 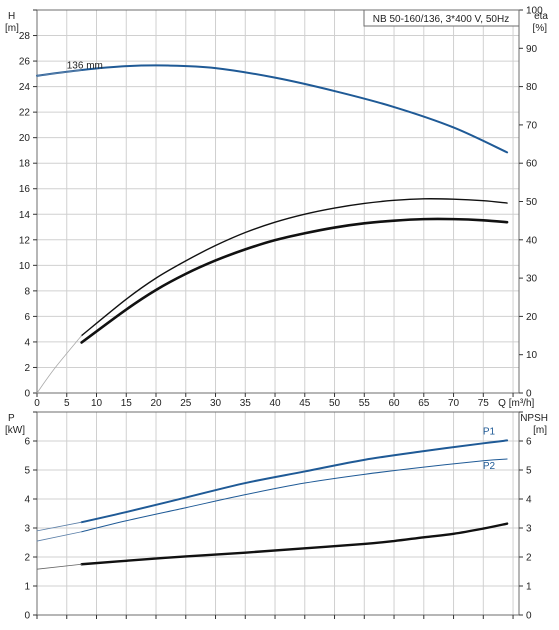 I want to click on y-left-tick-label: 3, so click(x=27, y=529).